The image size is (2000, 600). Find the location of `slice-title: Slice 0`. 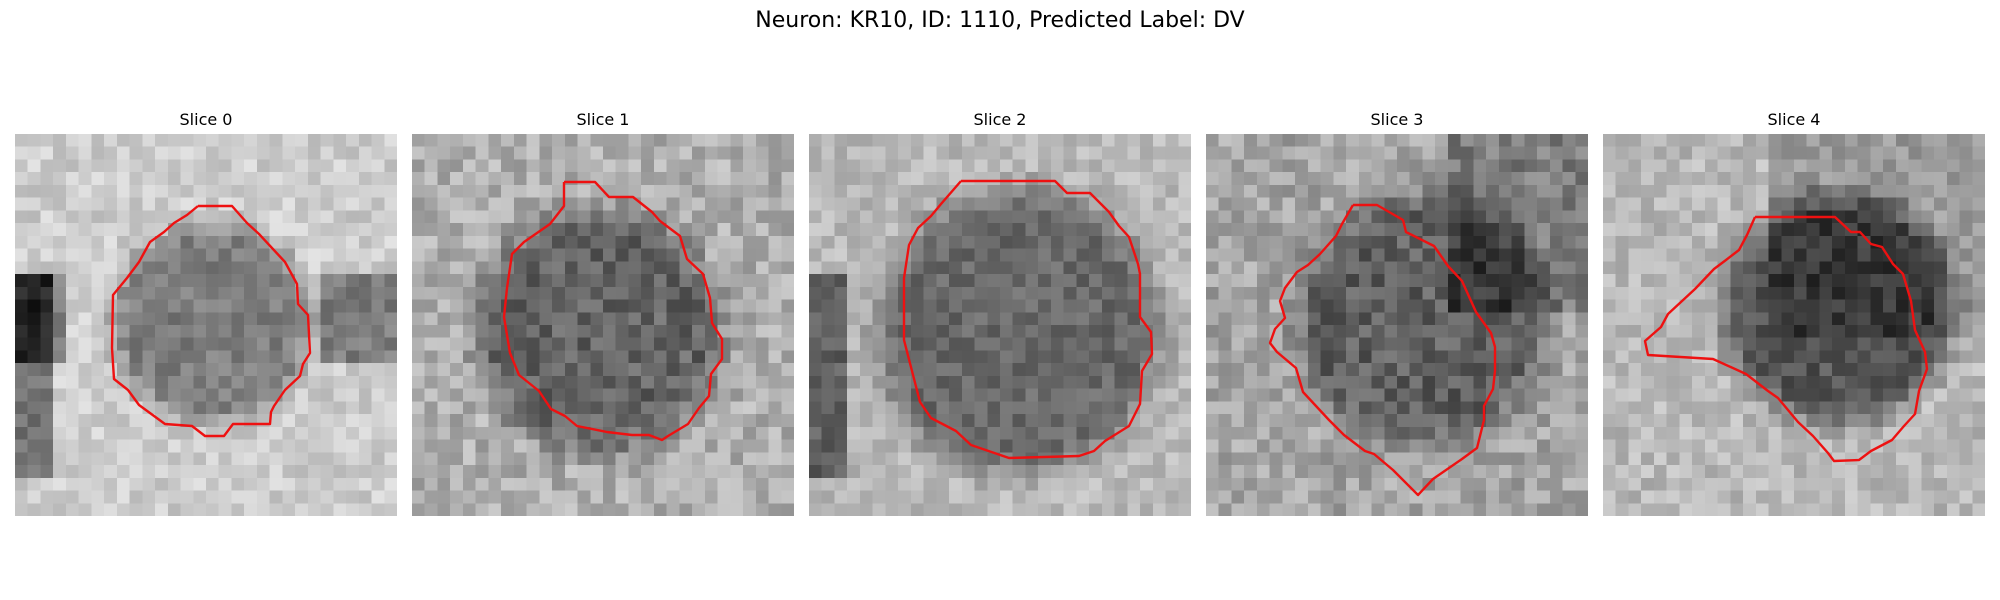

slice-title: Slice 0 is located at coordinates (206, 119).